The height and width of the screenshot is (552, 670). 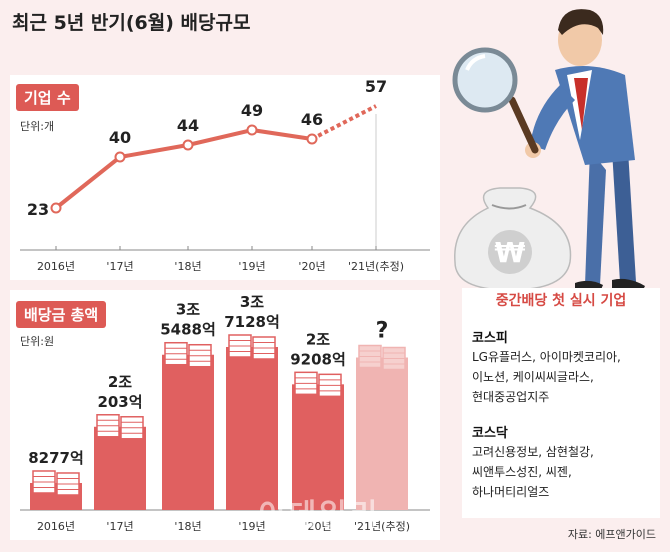 What do you see at coordinates (581, 104) in the screenshot?
I see `tie-icon` at bounding box center [581, 104].